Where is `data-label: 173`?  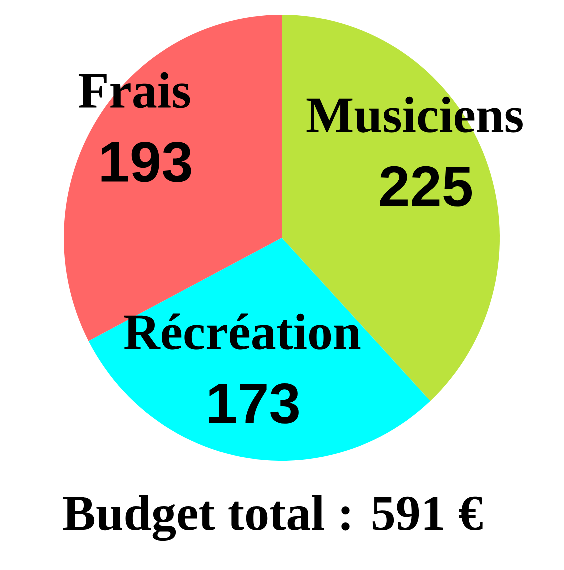 data-label: 173 is located at coordinates (254, 403).